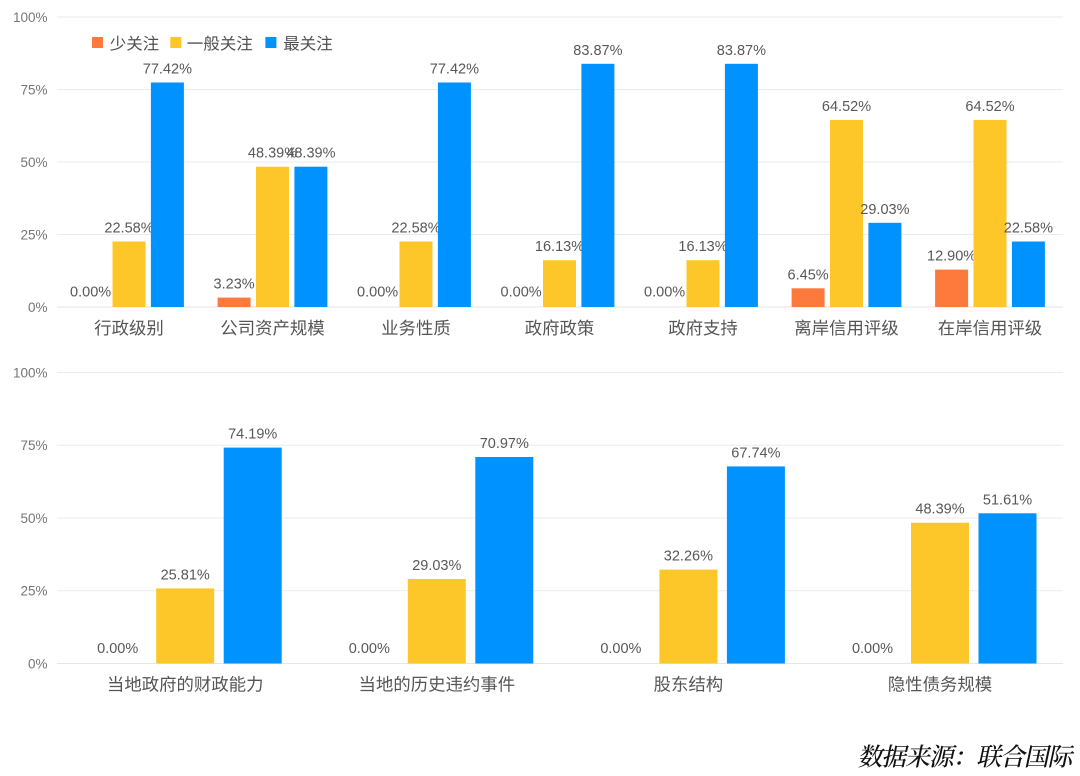 The height and width of the screenshot is (776, 1080). I want to click on svg-text: 25.81%, so click(185, 575).